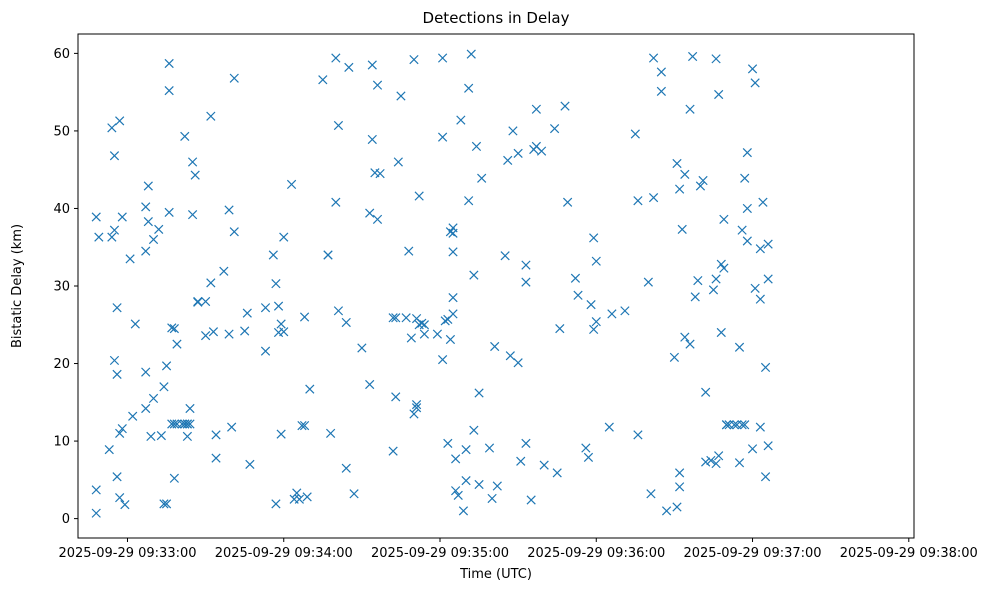 The width and height of the screenshot is (989, 590). I want to click on y-tick-label: 50, so click(61, 131).